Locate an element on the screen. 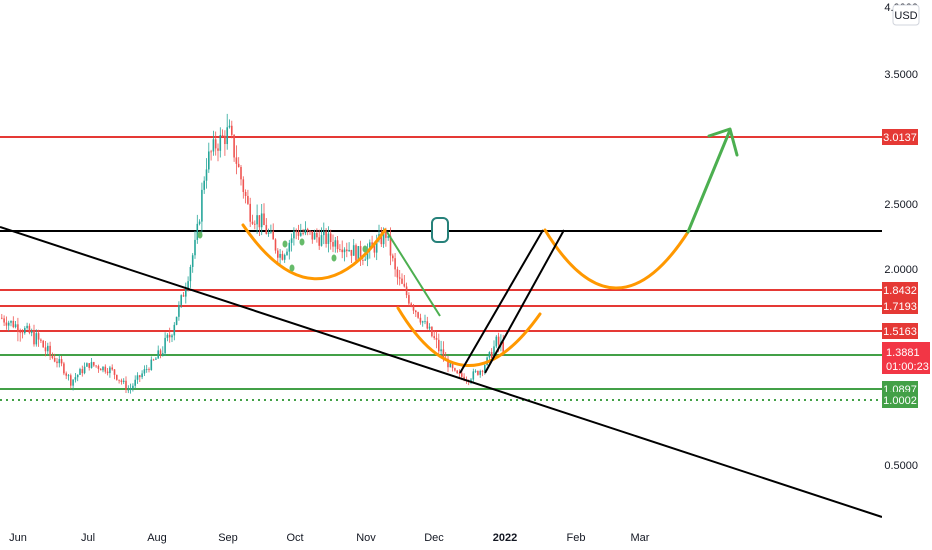  x-tick-label: Mar is located at coordinates (640, 538).